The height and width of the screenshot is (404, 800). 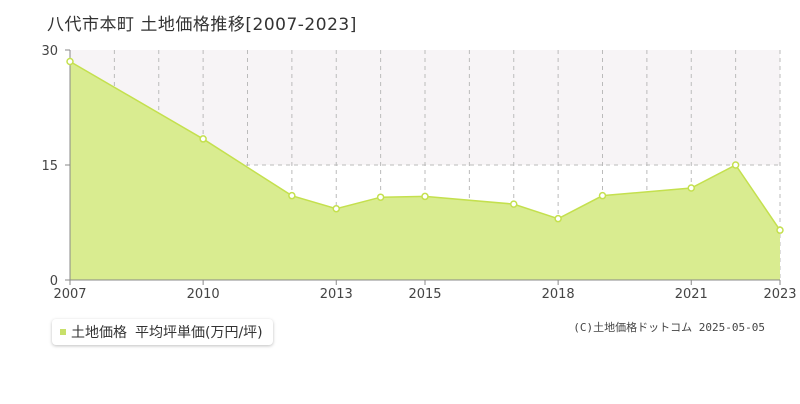 I want to click on x-tick-label: 2010, so click(x=203, y=294).